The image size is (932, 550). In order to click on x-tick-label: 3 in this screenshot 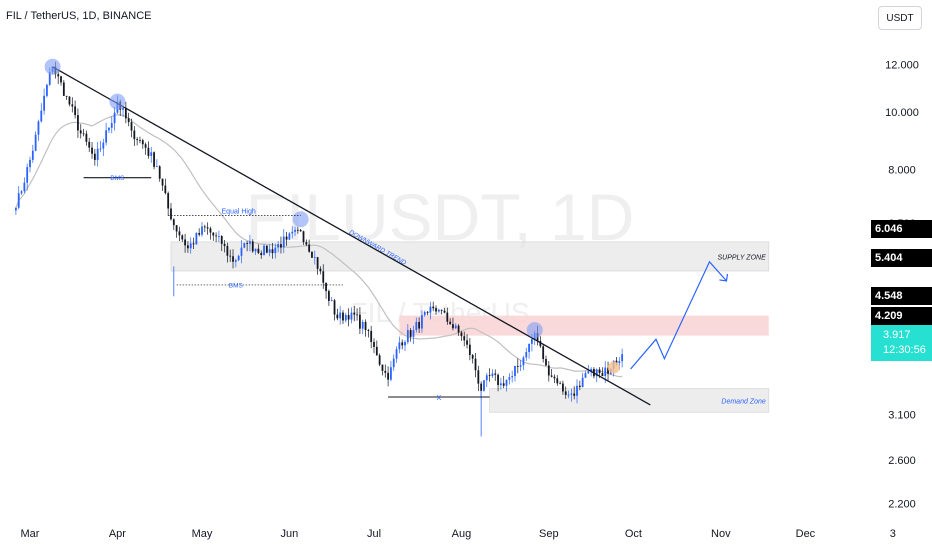, I will do `click(893, 534)`.